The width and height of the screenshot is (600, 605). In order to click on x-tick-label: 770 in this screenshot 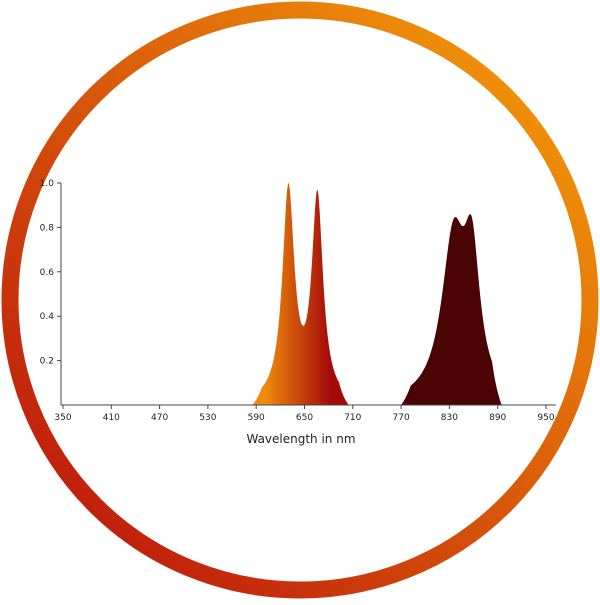, I will do `click(401, 418)`.